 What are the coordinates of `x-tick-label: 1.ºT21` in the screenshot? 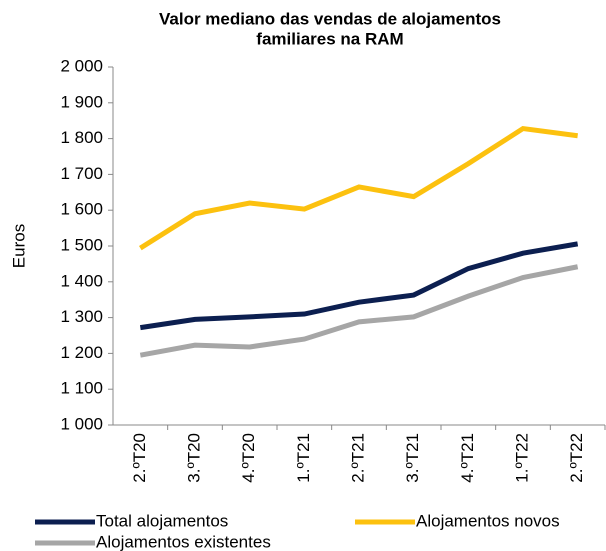 It's located at (303, 458).